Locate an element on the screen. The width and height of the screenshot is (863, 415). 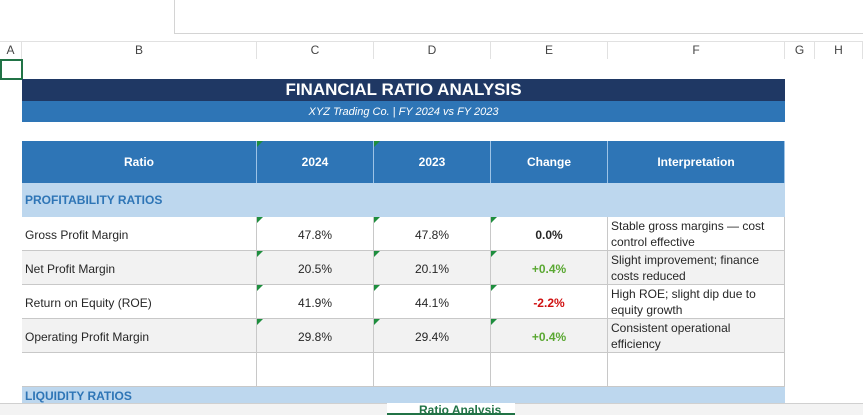
column-header: G is located at coordinates (800, 50).